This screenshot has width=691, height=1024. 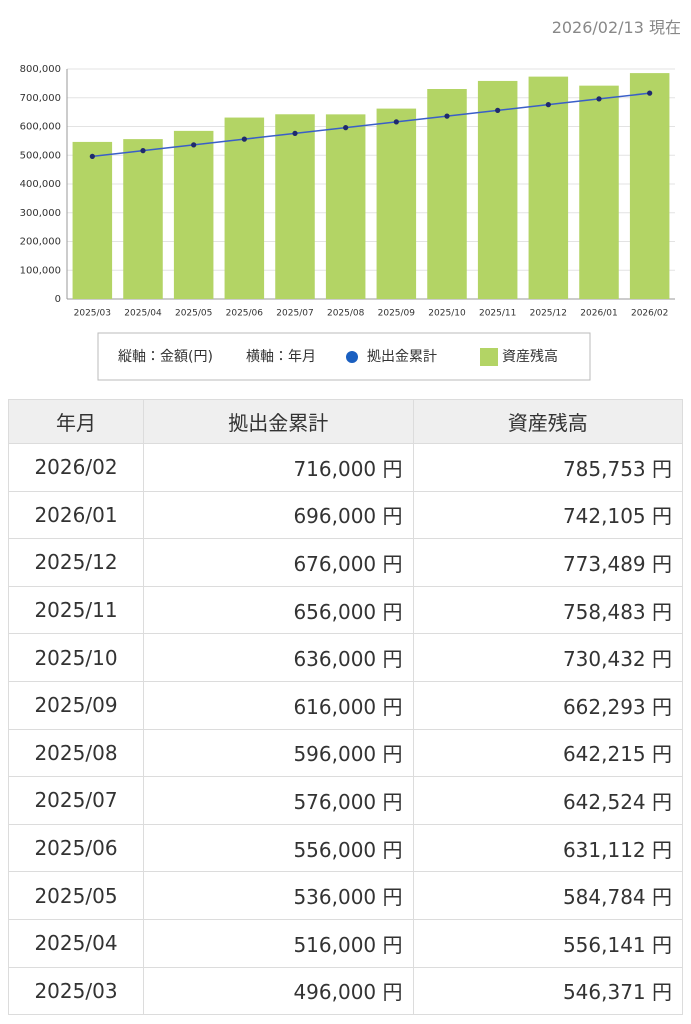 I want to click on as-of-date: 2026/02/13 現在, so click(x=616, y=27).